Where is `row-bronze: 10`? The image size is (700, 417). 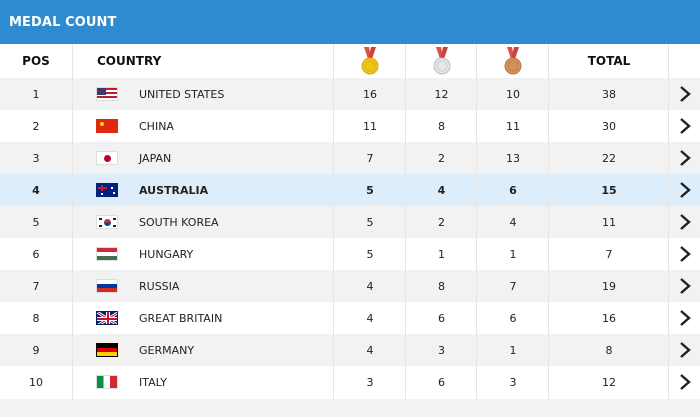 row-bronze: 10 is located at coordinates (513, 94).